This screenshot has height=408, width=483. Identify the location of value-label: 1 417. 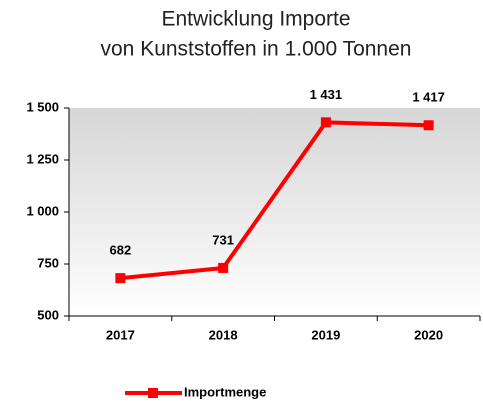
(428, 97).